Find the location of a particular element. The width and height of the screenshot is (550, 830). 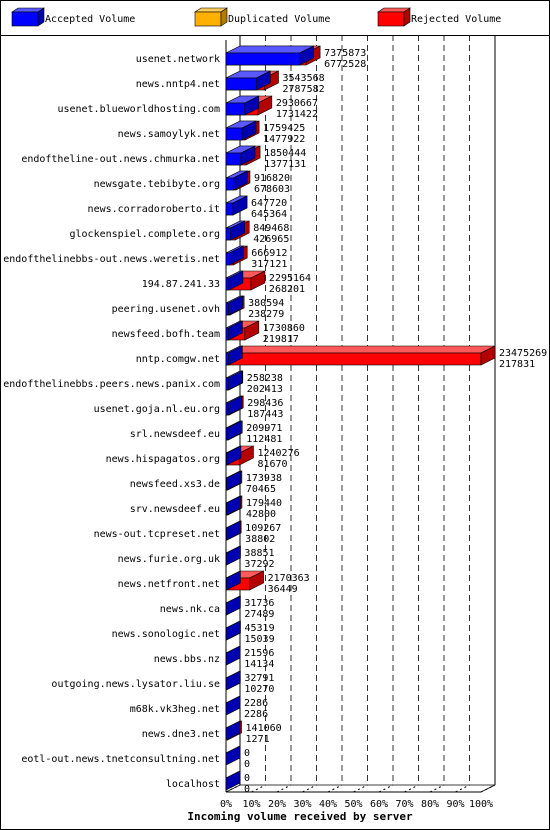

total-label: 179440 is located at coordinates (264, 503).